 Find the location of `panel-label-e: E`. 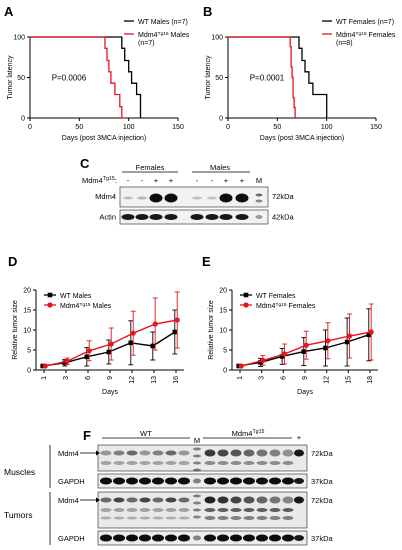

panel-label-e: E is located at coordinates (206, 261).